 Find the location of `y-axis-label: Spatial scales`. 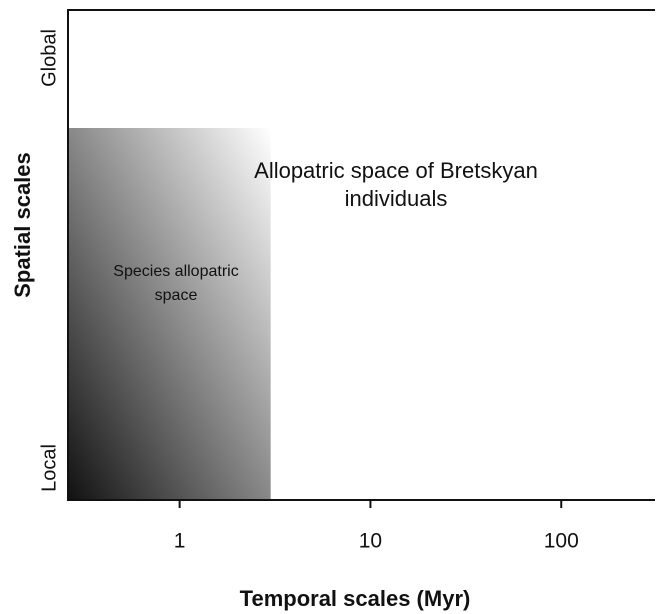

y-axis-label: Spatial scales is located at coordinates (22, 225).